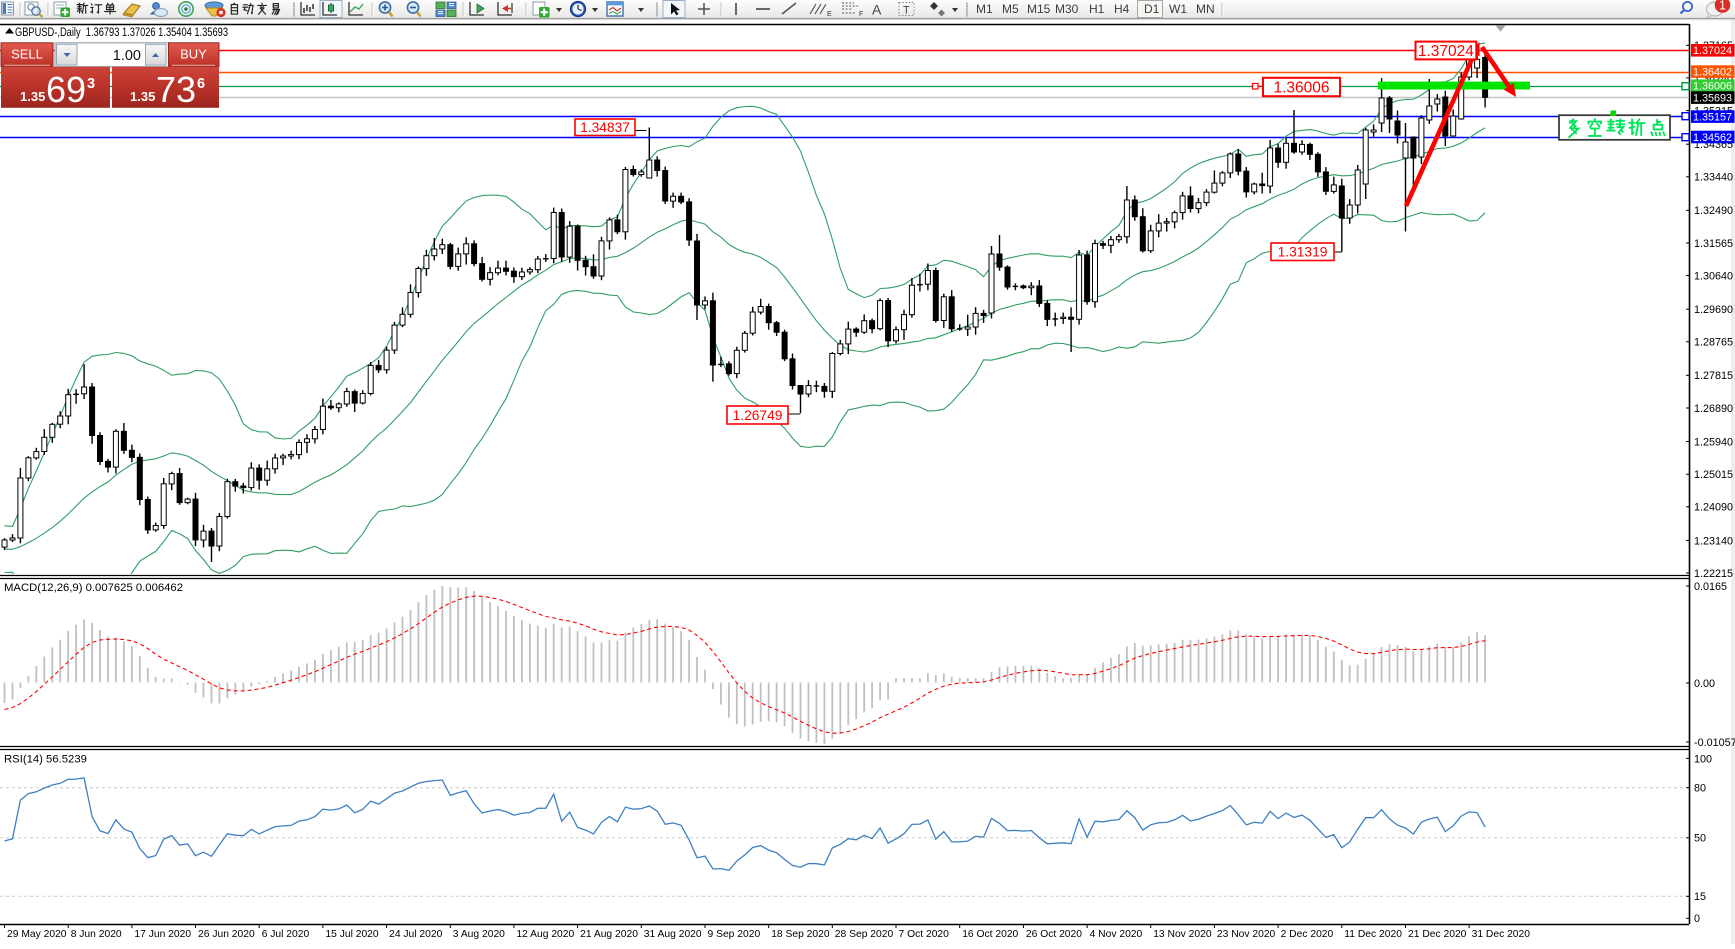 The height and width of the screenshot is (949, 1735). Describe the element at coordinates (609, 934) in the screenshot. I see `svg-text: 21 Aug 2020` at that location.